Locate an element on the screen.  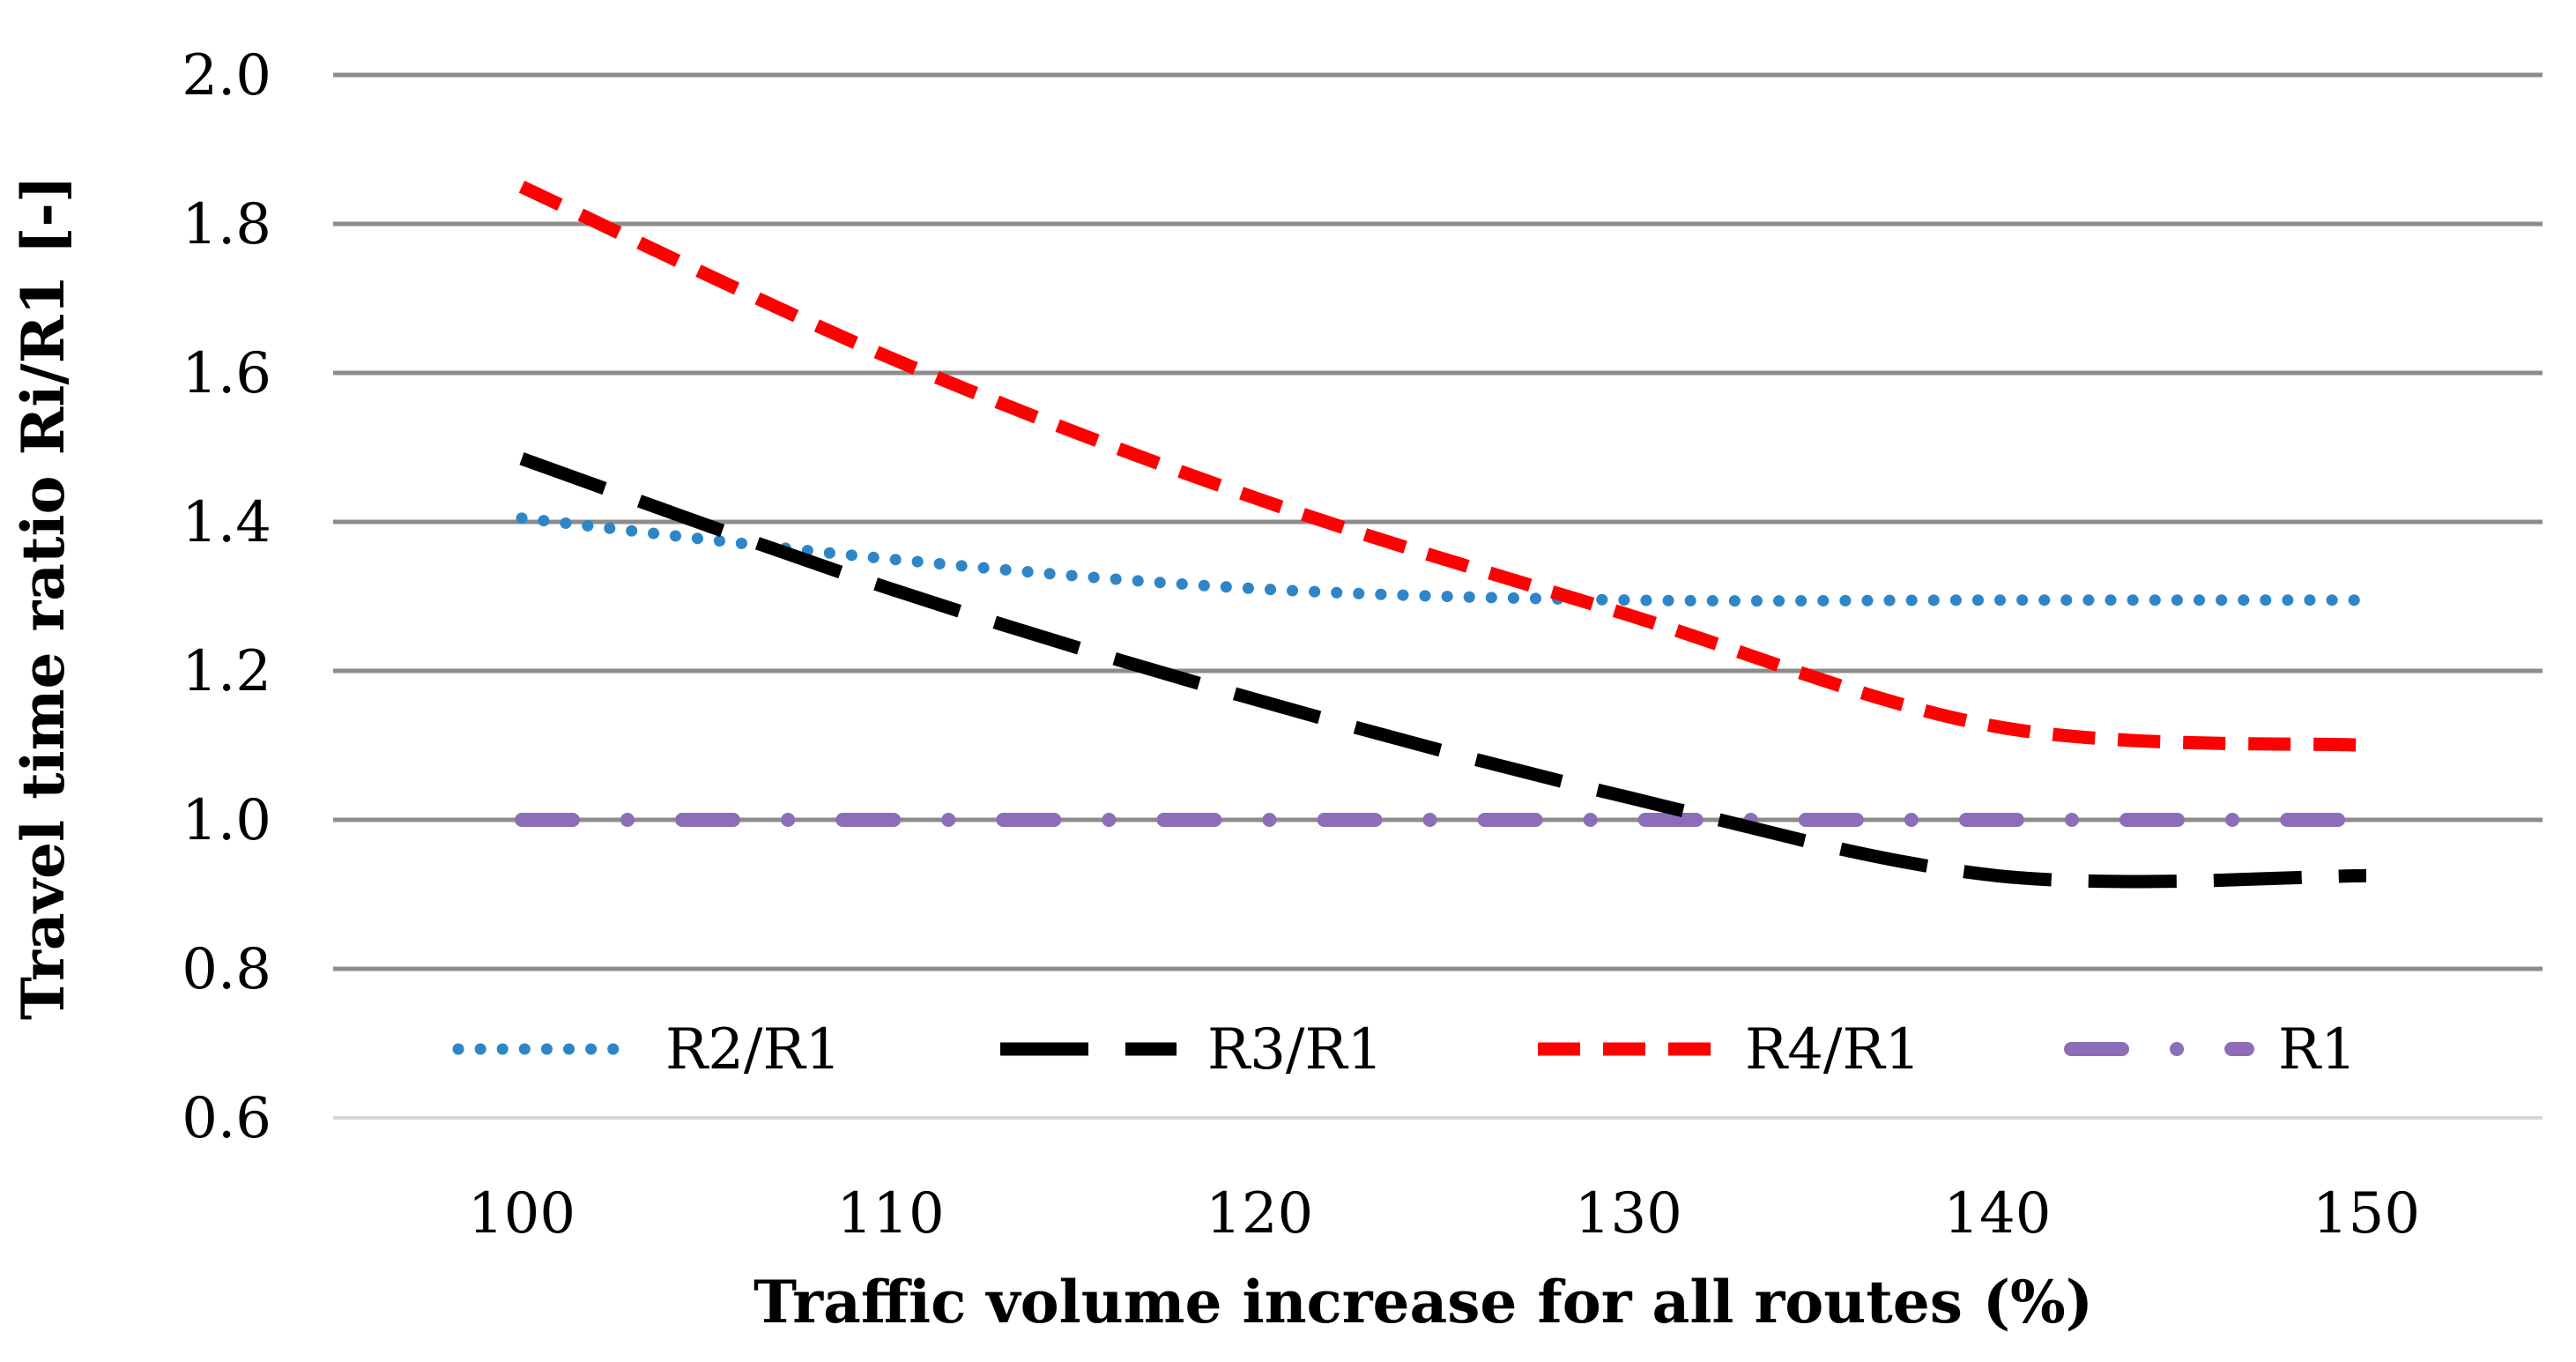
y-axis-title: Travel time ratio Ri/R1 [-] is located at coordinates (43, 597).